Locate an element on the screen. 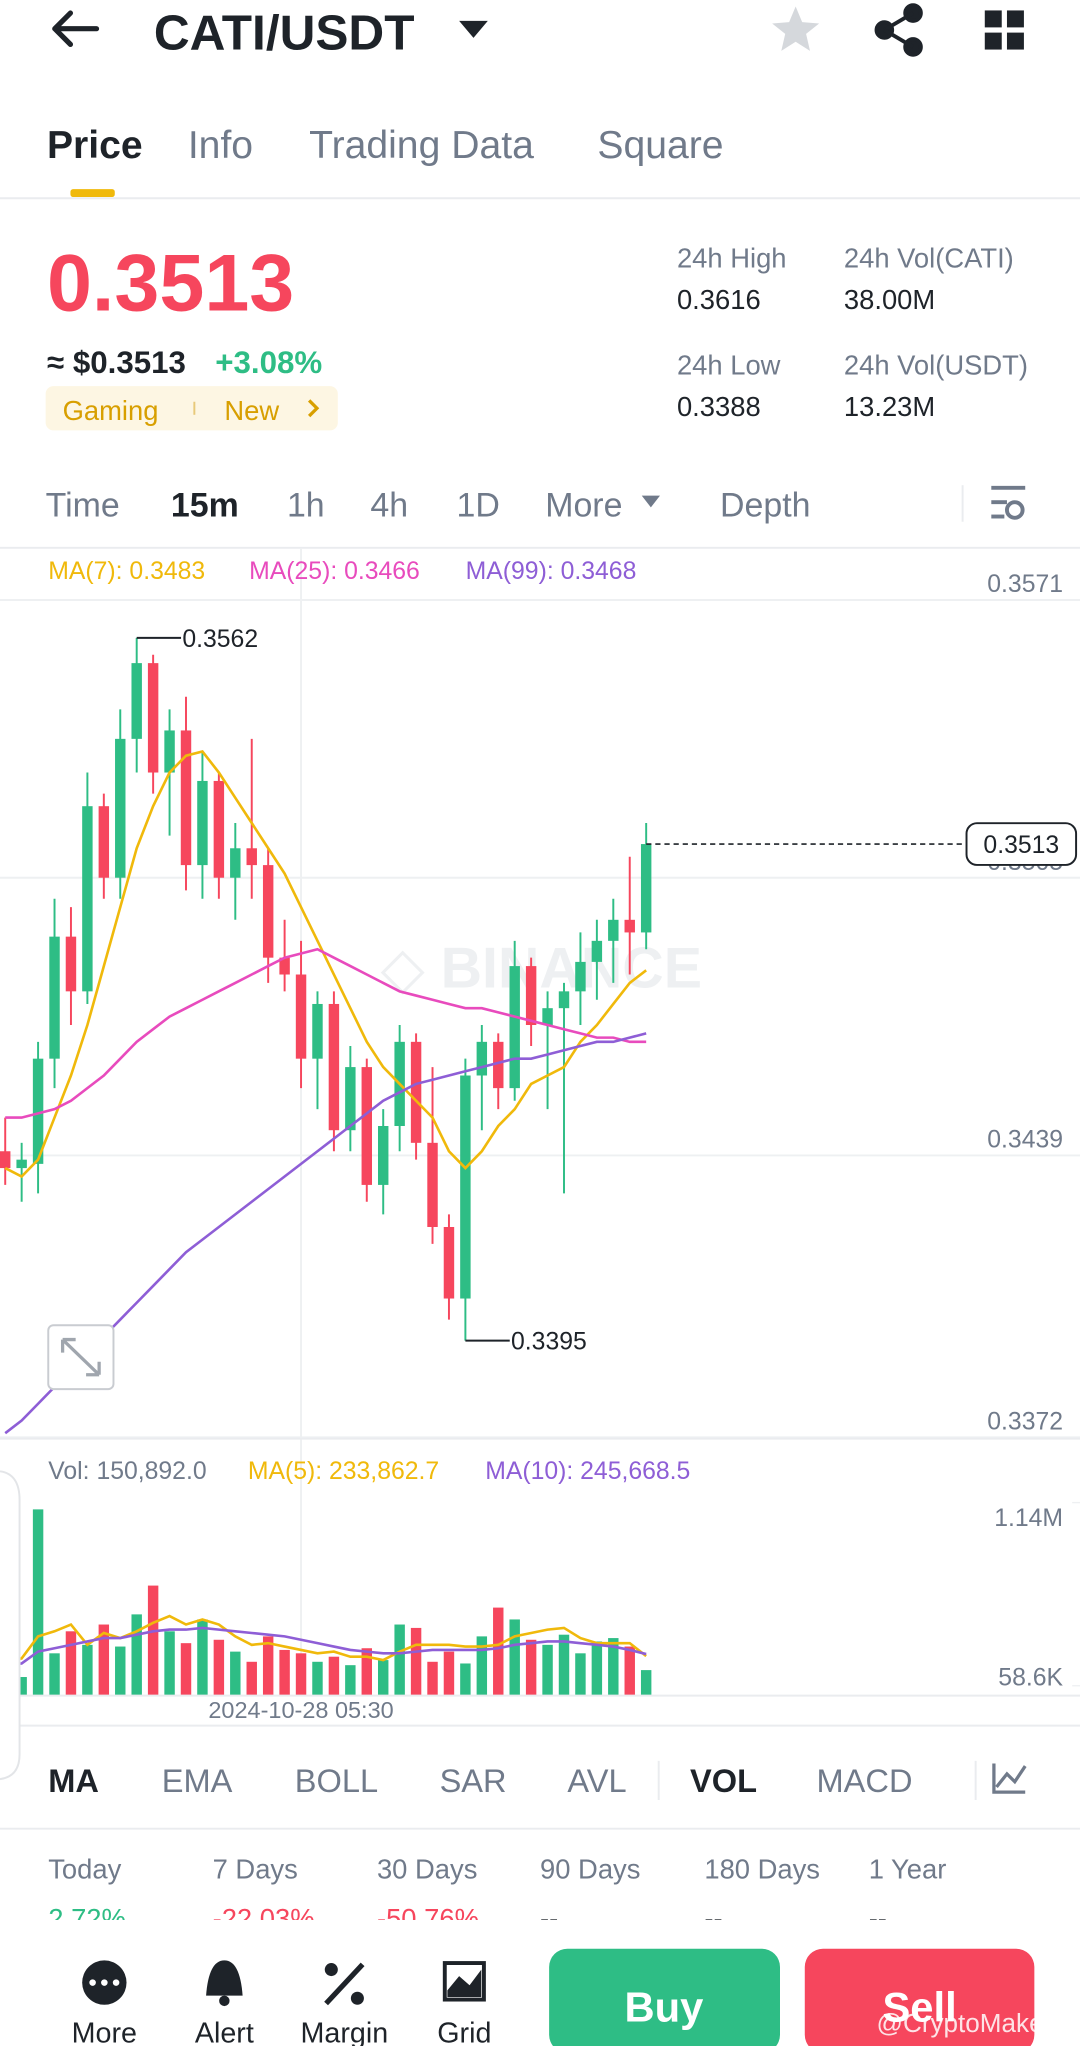  indicator-tab: SAR is located at coordinates (473, 1780).